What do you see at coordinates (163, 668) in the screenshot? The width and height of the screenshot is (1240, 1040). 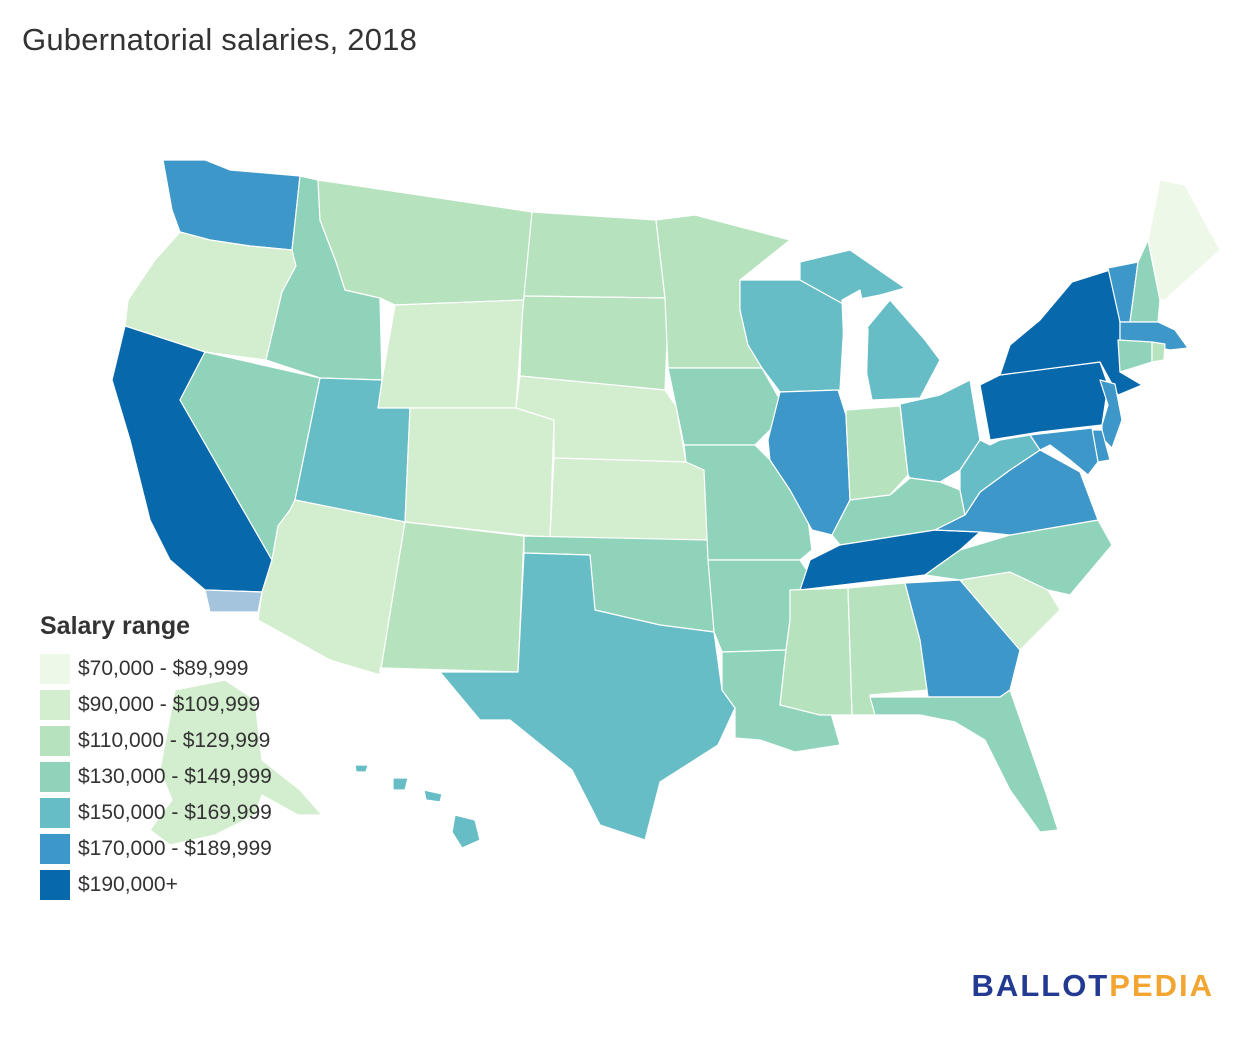 I see `legend-label: $70,000 - $89,999` at bounding box center [163, 668].